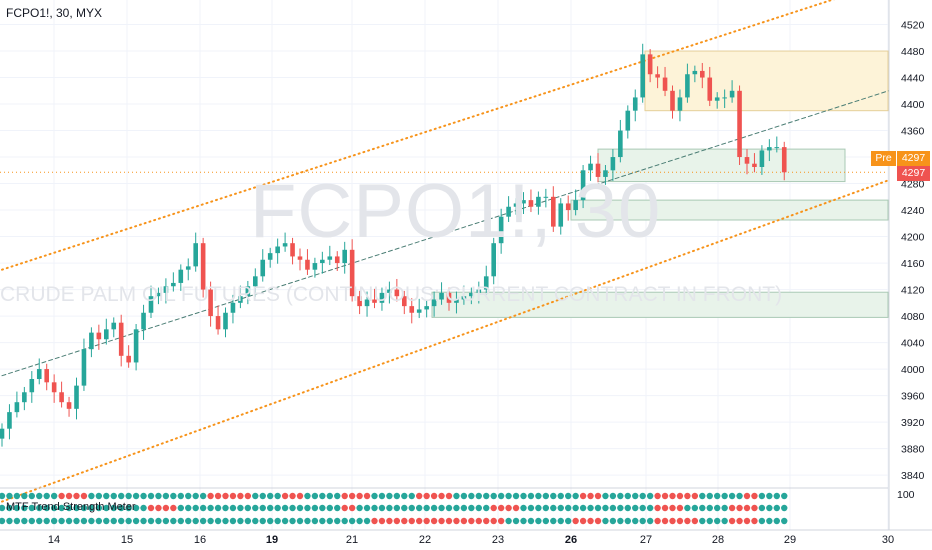 This screenshot has width=932, height=550. What do you see at coordinates (913, 423) in the screenshot?
I see `price-tick-label: 3920` at bounding box center [913, 423].